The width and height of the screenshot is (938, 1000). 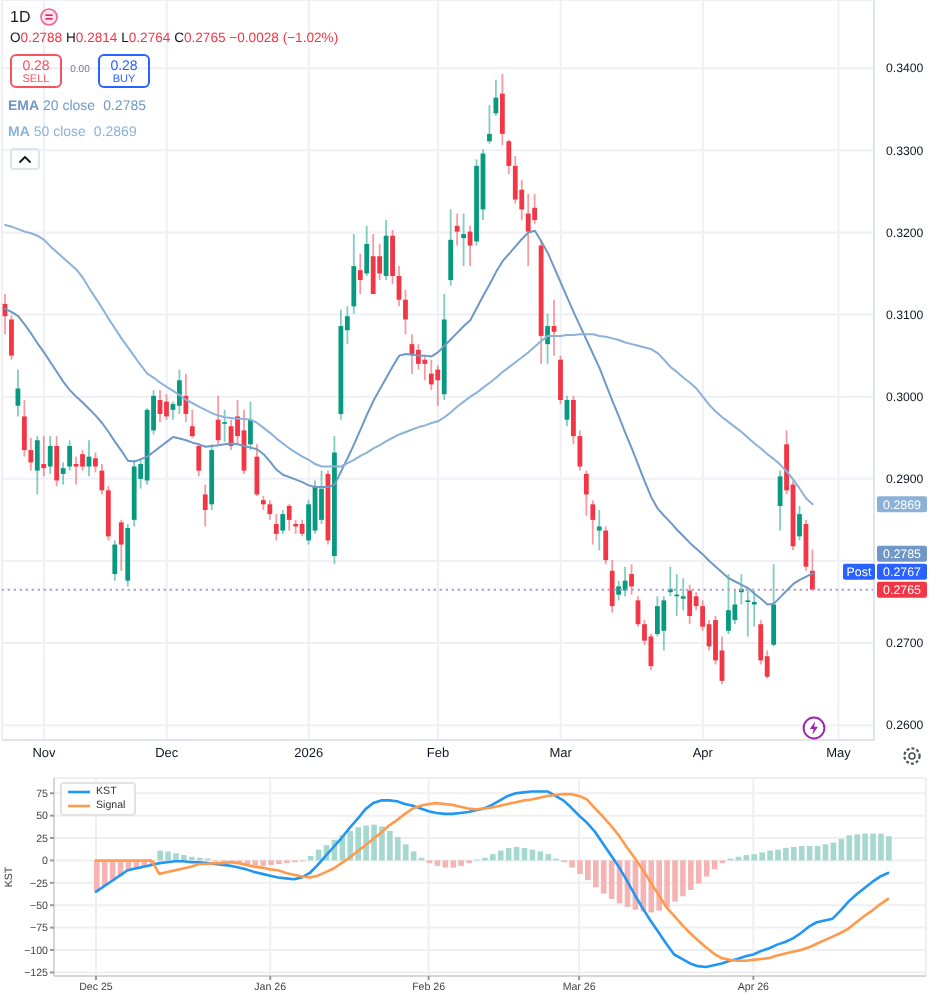 What do you see at coordinates (20, 17) in the screenshot?
I see `text: 1D` at bounding box center [20, 17].